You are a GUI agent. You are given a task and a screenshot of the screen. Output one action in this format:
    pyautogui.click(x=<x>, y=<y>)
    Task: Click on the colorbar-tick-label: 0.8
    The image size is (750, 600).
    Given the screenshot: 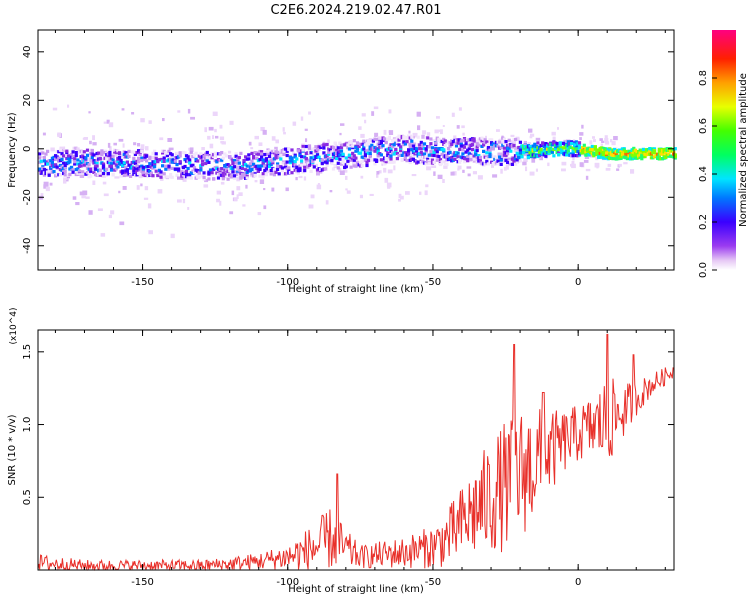 What is the action you would take?
    pyautogui.click(x=703, y=78)
    